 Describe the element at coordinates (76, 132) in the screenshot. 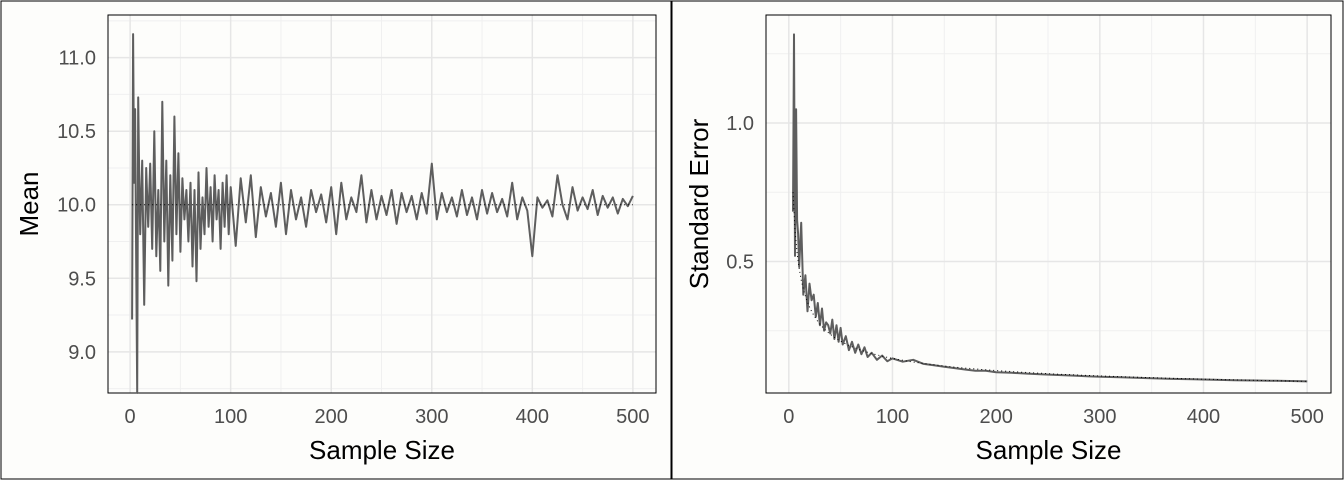

I see `y-tick-label: 10.5` at that location.